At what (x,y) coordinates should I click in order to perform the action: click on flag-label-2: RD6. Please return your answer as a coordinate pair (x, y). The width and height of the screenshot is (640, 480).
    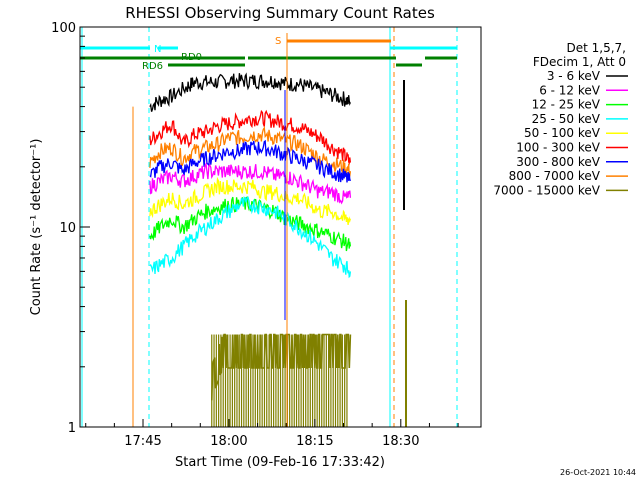
    Looking at the image, I should click on (152, 66).